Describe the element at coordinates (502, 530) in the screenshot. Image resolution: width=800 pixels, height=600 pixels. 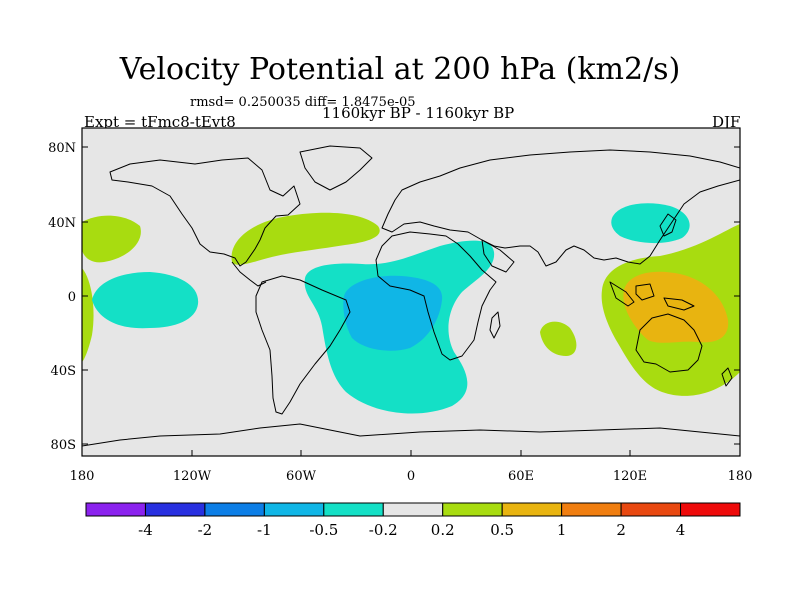
I see `colorbar-label-6: 0.5` at that location.